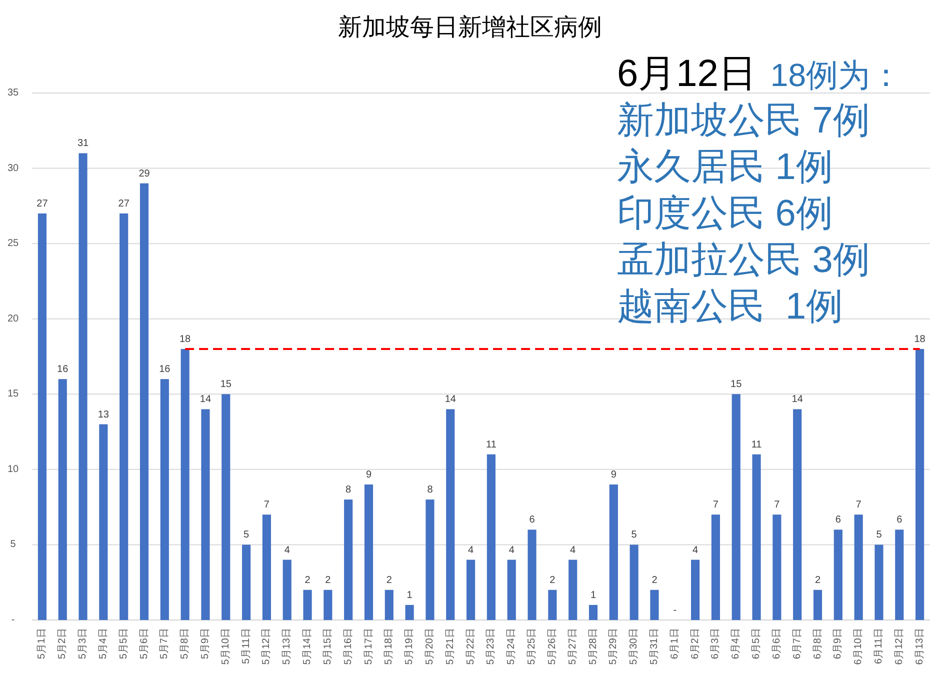 The image size is (940, 688). What do you see at coordinates (836, 75) in the screenshot?
I see `annotation: 18例为：` at bounding box center [836, 75].